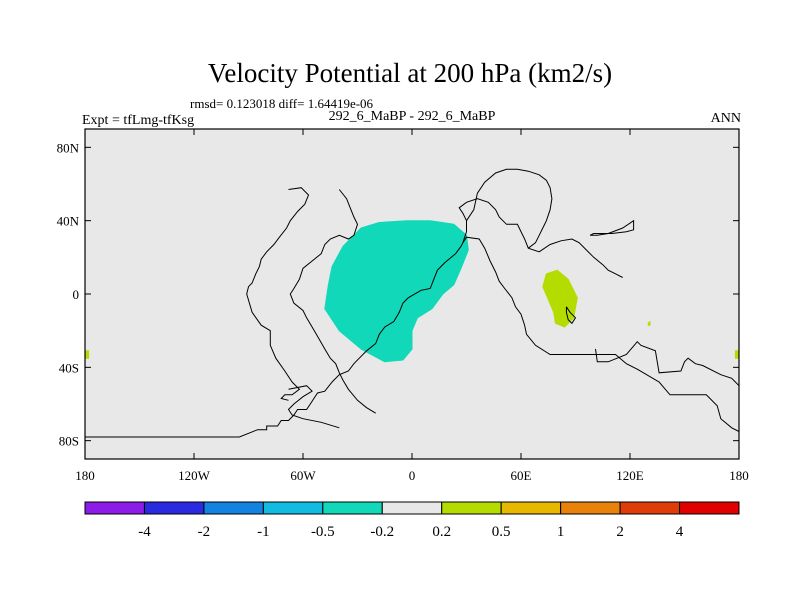  What do you see at coordinates (282, 103) in the screenshot?
I see `stats-text: rmsd= 0.123018 diff= 1.64419e-06` at bounding box center [282, 103].